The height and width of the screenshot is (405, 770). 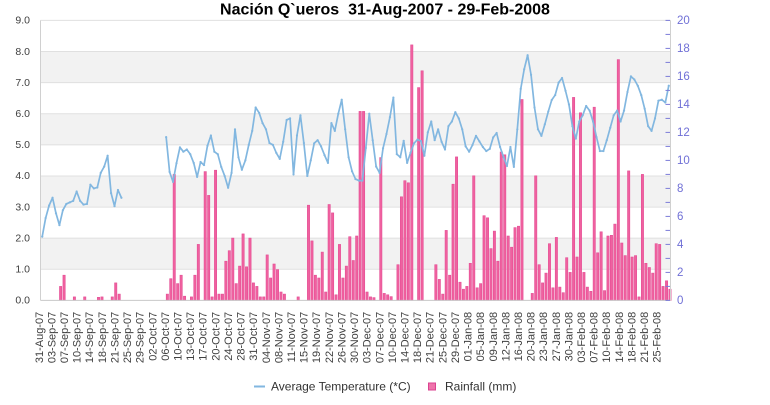 What do you see at coordinates (22, 176) in the screenshot?
I see `svg-text: 4.0` at bounding box center [22, 176].